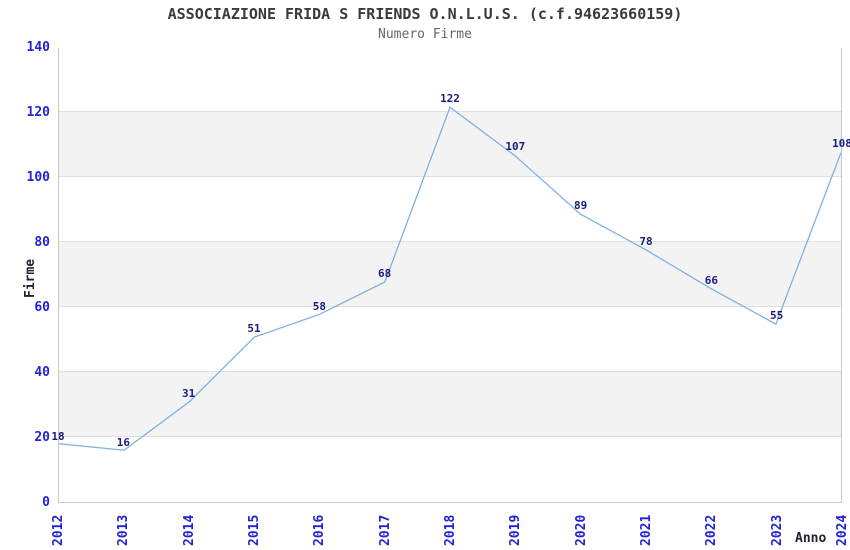 The width and height of the screenshot is (850, 550). I want to click on x-tick-label: 2015, so click(254, 530).